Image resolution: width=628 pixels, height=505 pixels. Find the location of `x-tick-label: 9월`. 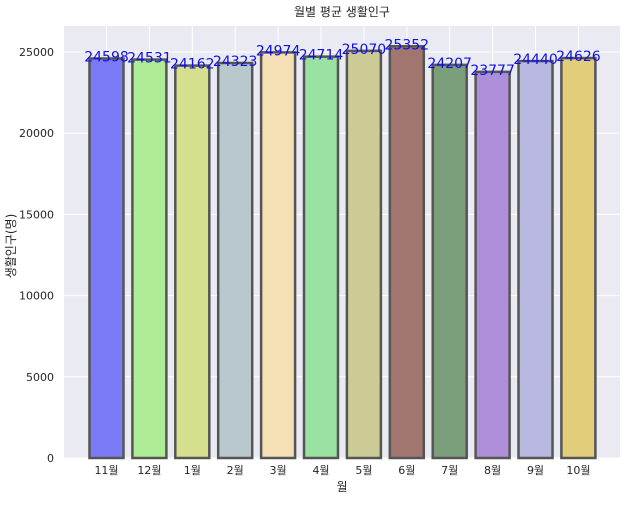

x-tick-label: 9월 is located at coordinates (535, 470).